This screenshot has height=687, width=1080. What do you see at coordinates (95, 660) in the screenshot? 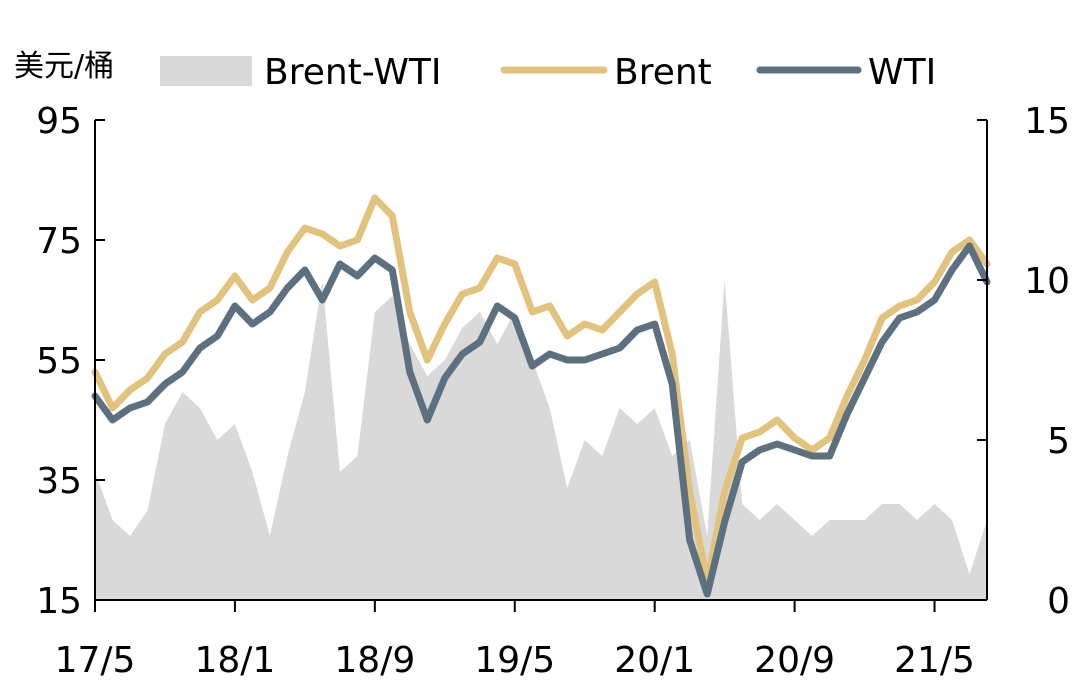
I see `x-tick-label: 17/5` at bounding box center [95, 660].